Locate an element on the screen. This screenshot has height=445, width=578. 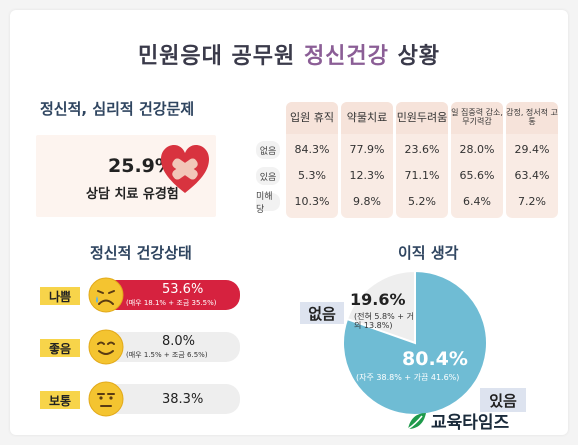
table-header: 감정, 정서적 고통 is located at coordinates (532, 118).